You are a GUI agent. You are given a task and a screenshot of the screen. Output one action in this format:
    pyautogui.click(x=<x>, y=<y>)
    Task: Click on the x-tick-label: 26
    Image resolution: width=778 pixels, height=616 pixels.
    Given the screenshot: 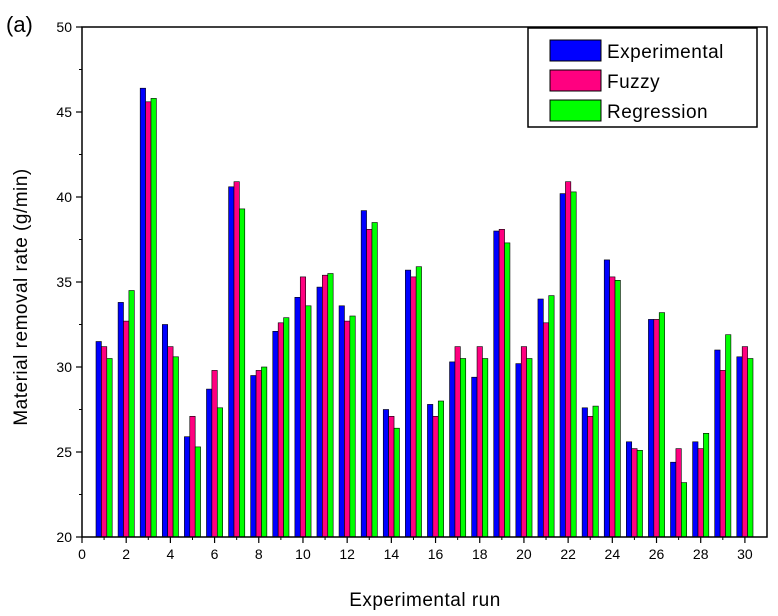 What is the action you would take?
    pyautogui.click(x=657, y=554)
    